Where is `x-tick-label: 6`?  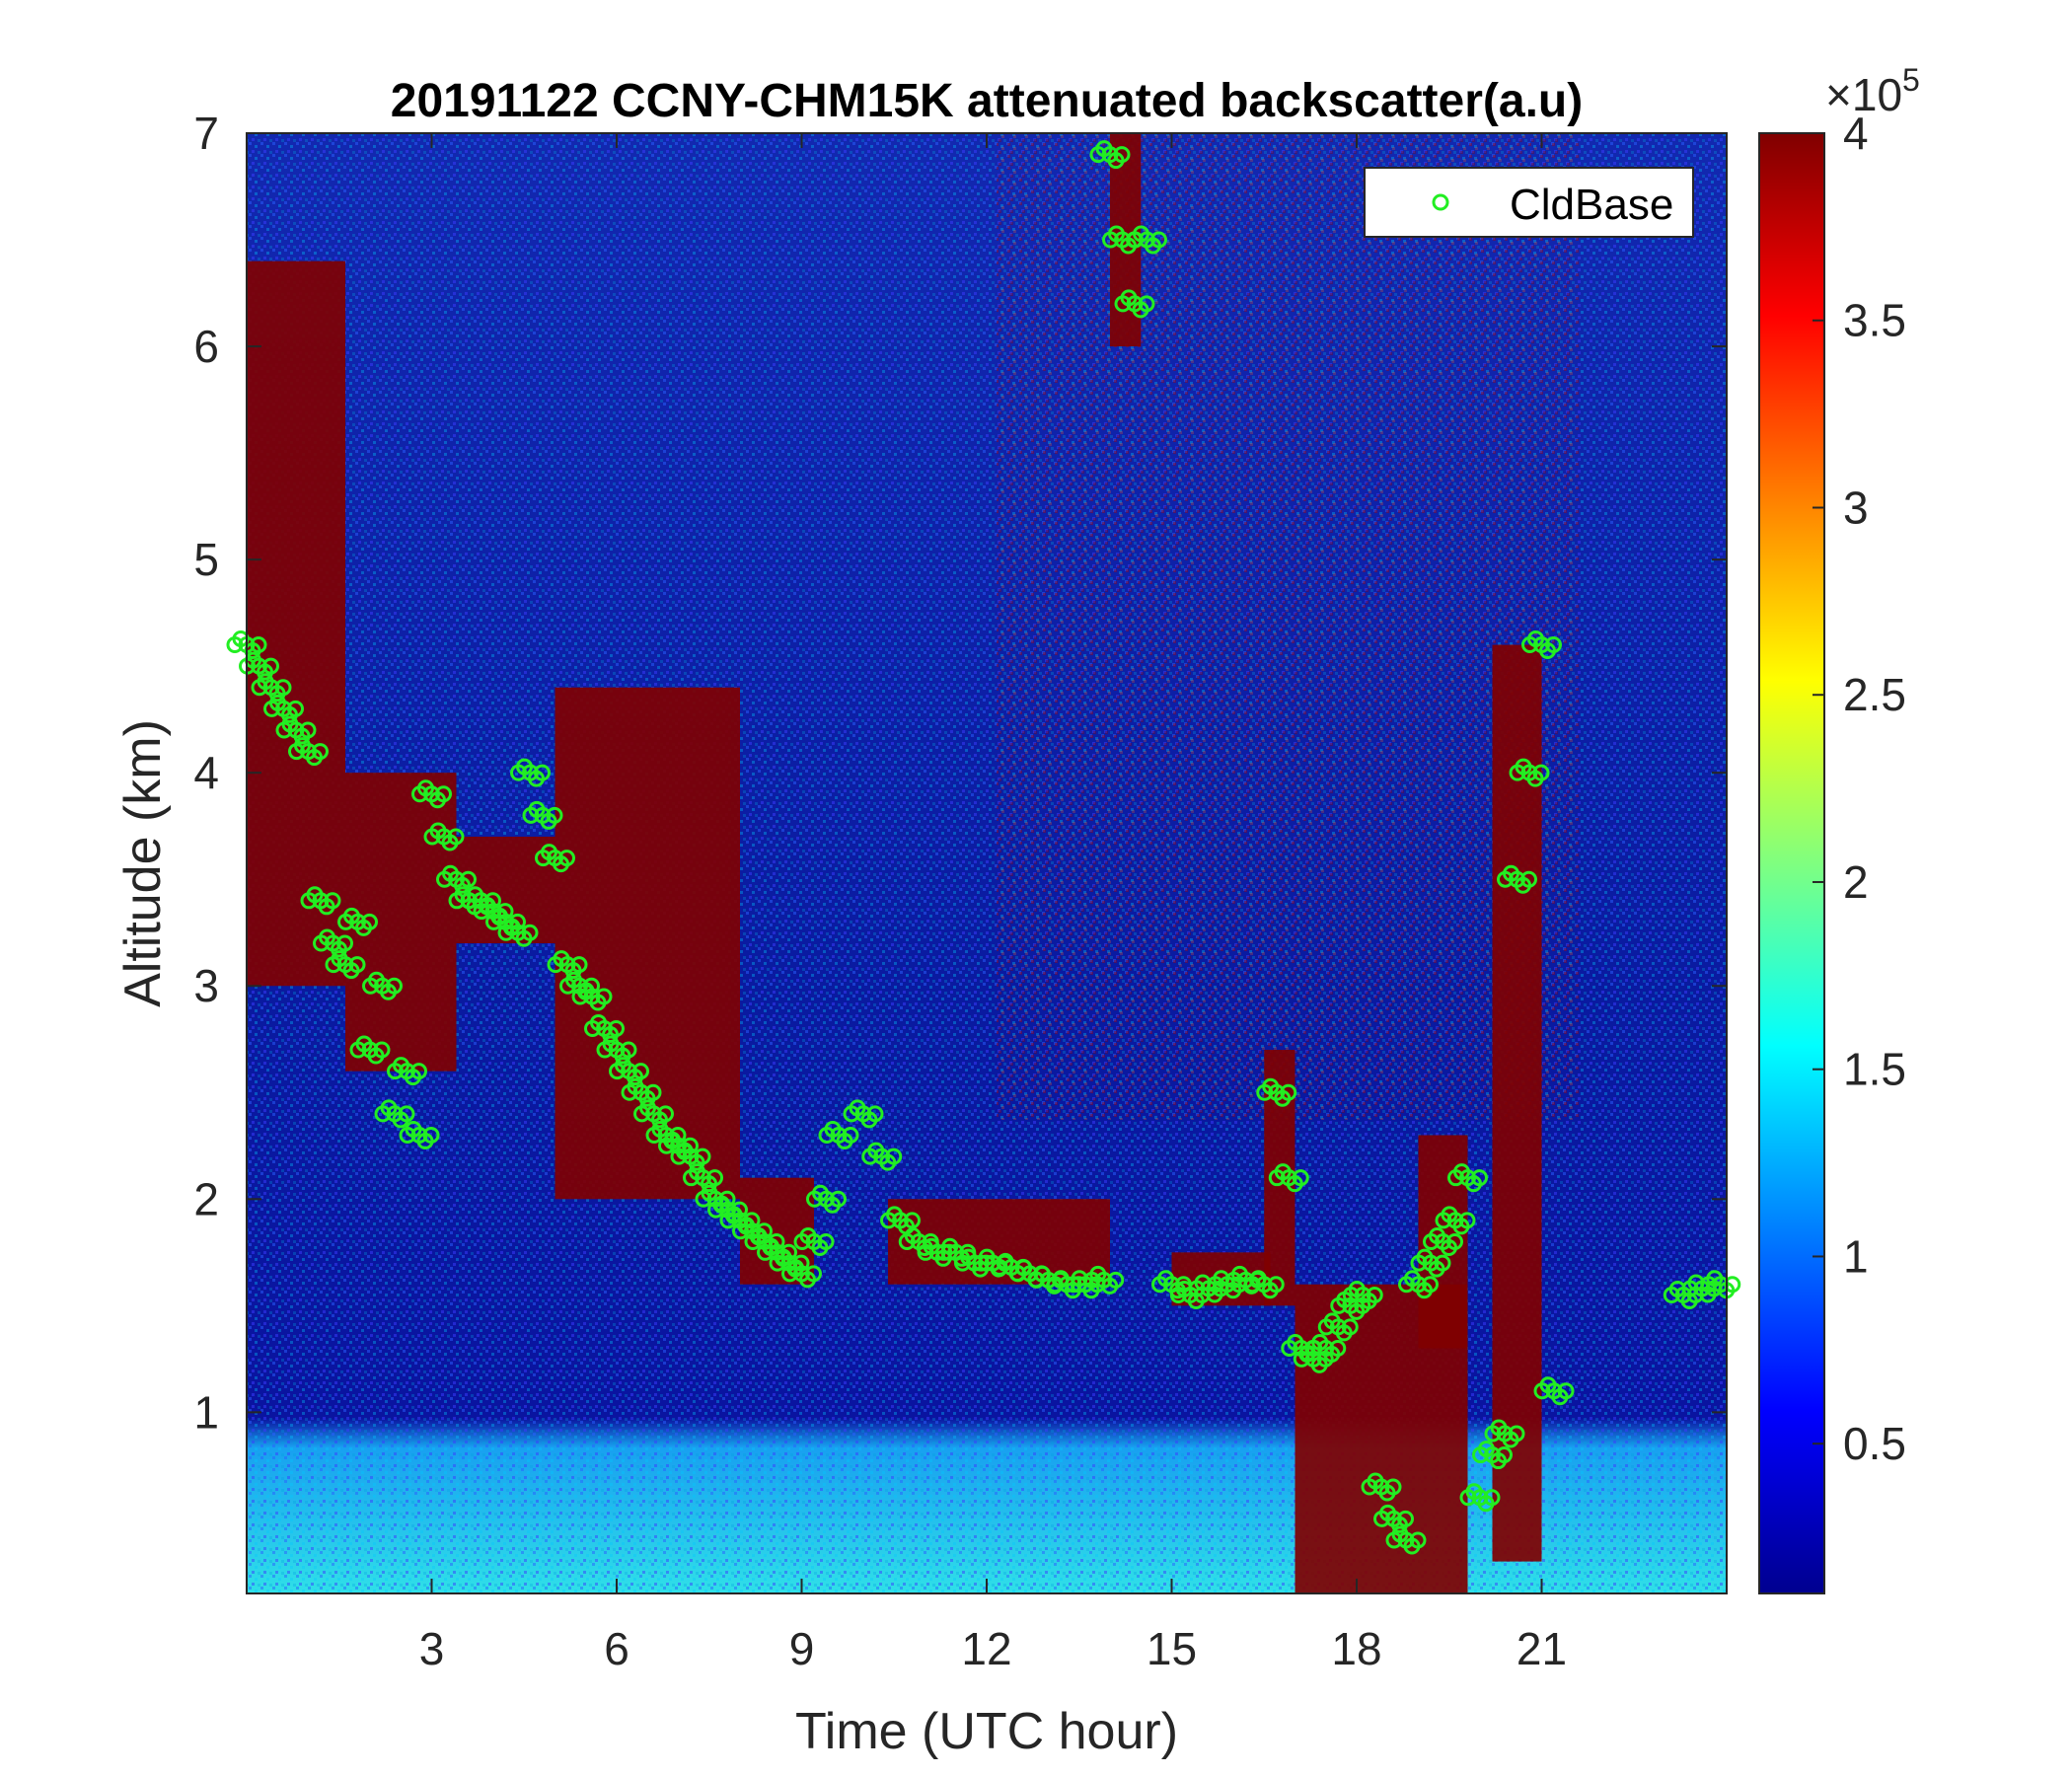
x-tick-label: 6 is located at coordinates (617, 1648).